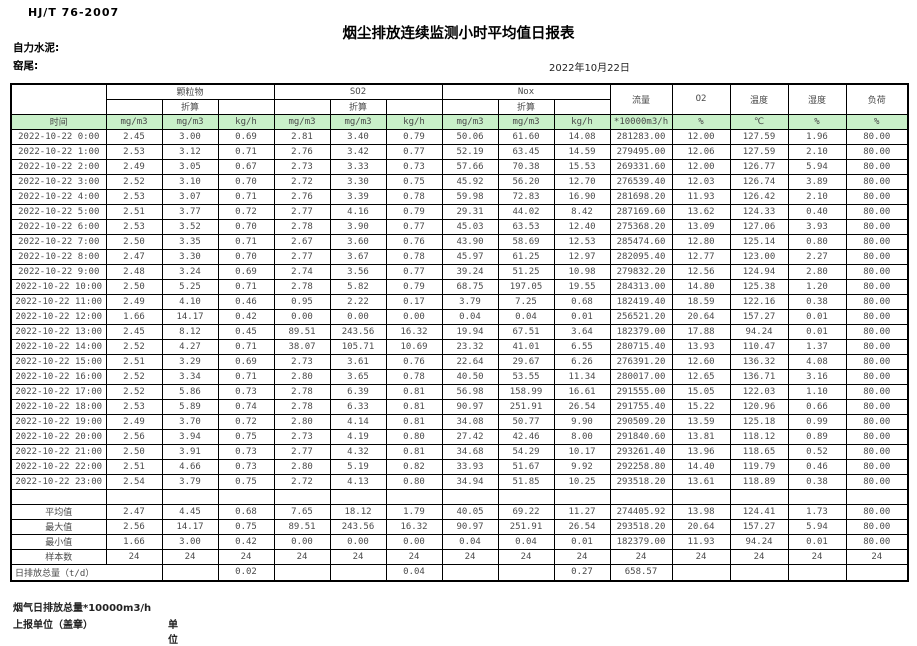 The width and height of the screenshot is (917, 646). What do you see at coordinates (641, 256) in the screenshot?
I see `data-cell: 282095.40` at bounding box center [641, 256].